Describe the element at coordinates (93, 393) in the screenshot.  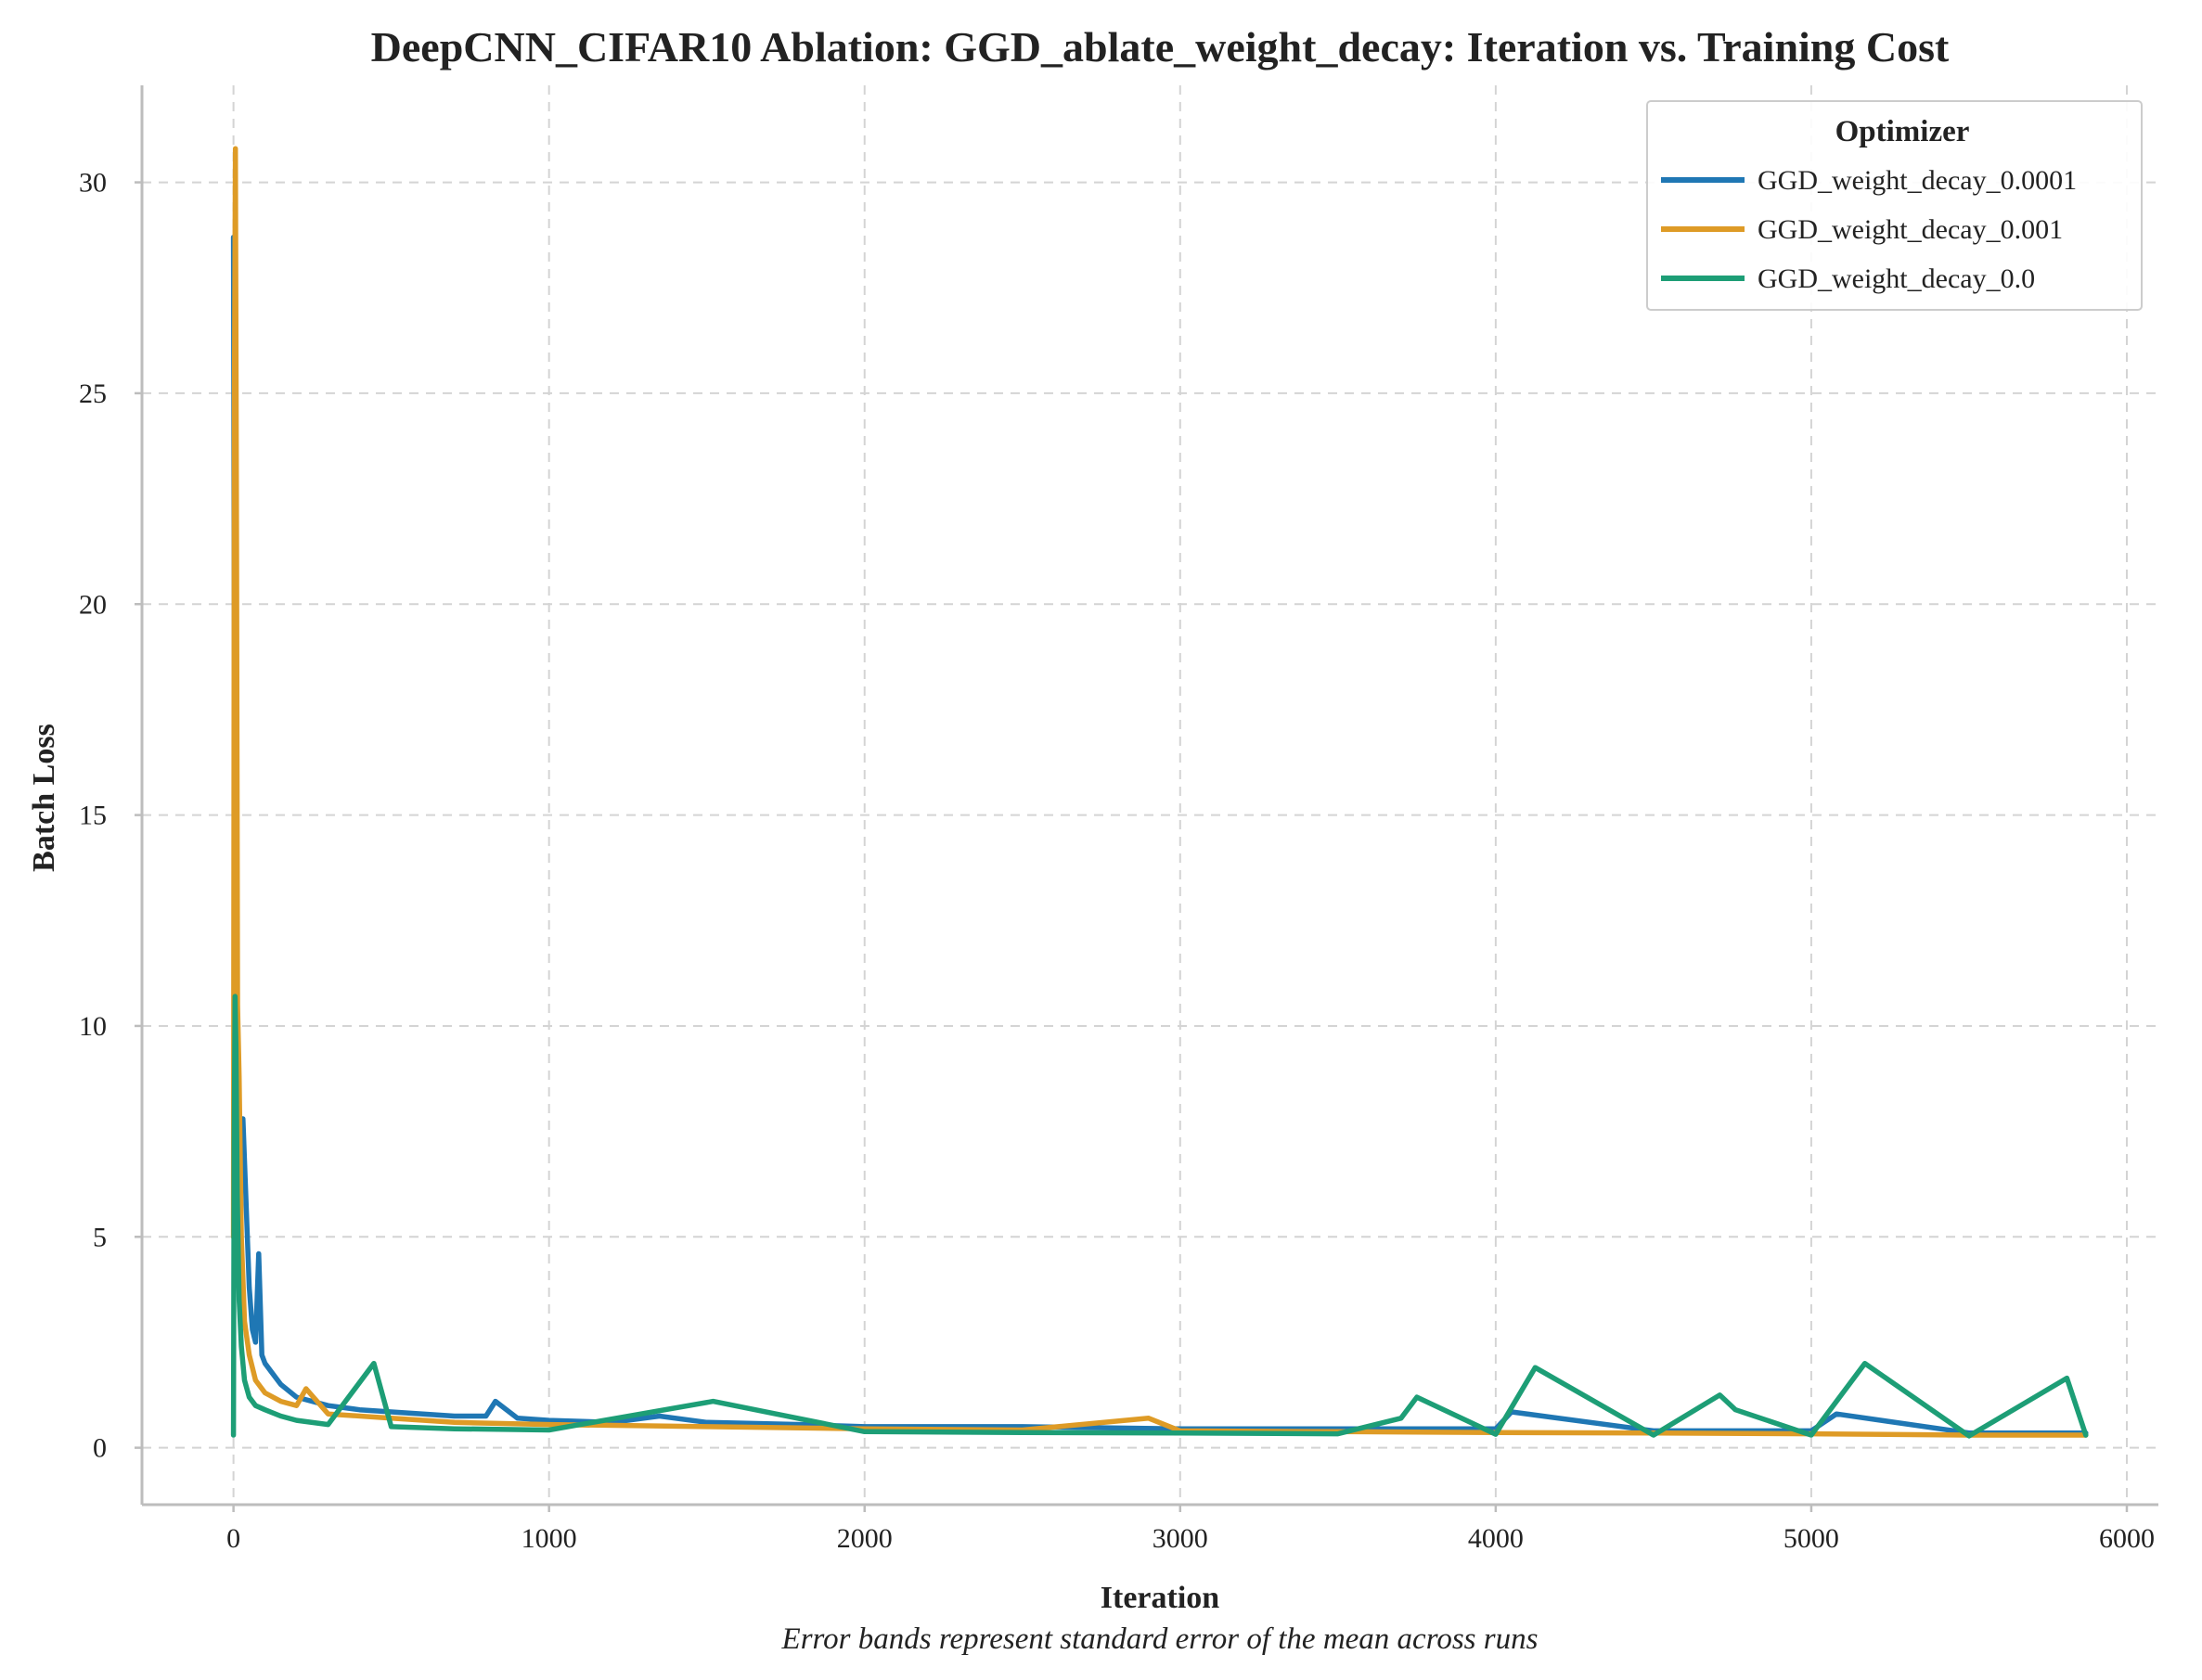
I see `y-tick-label: 25` at that location.